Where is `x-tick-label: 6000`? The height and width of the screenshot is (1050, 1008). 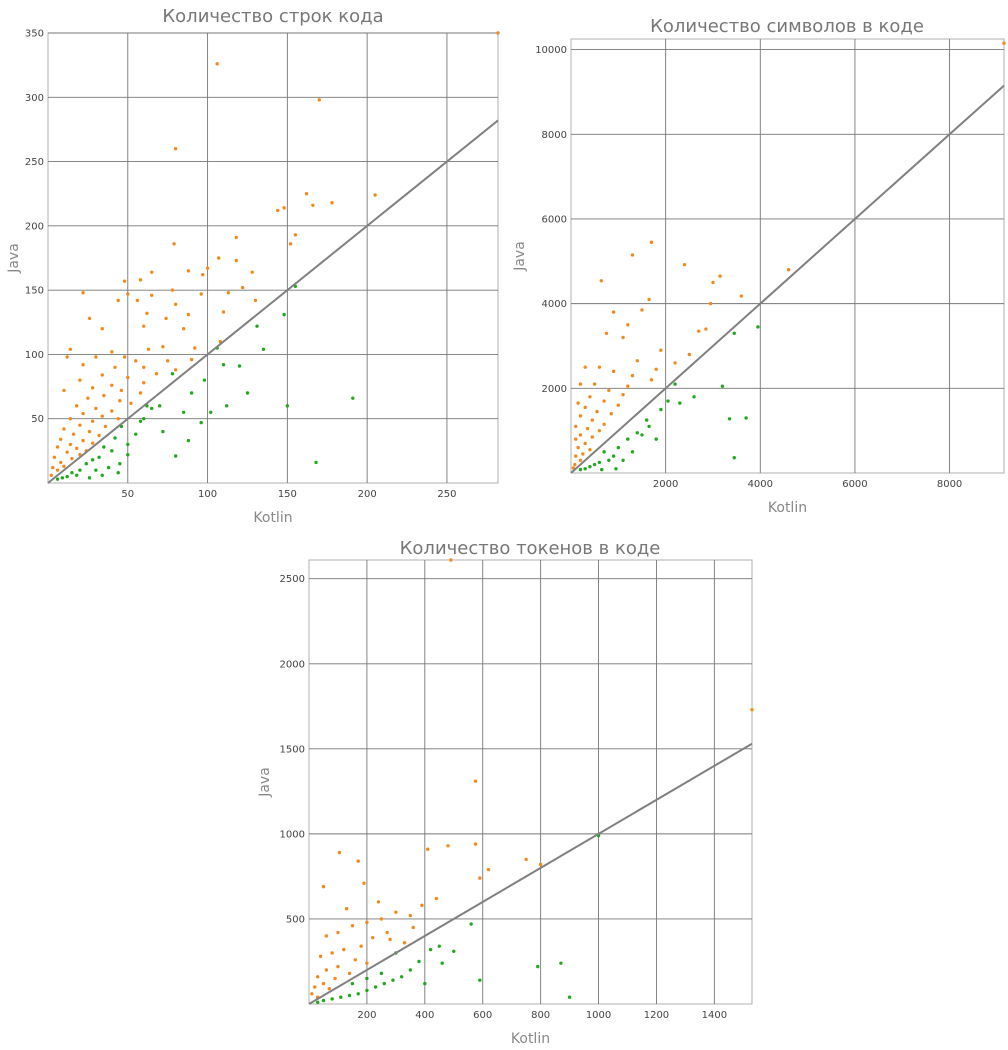
x-tick-label: 6000 is located at coordinates (854, 484).